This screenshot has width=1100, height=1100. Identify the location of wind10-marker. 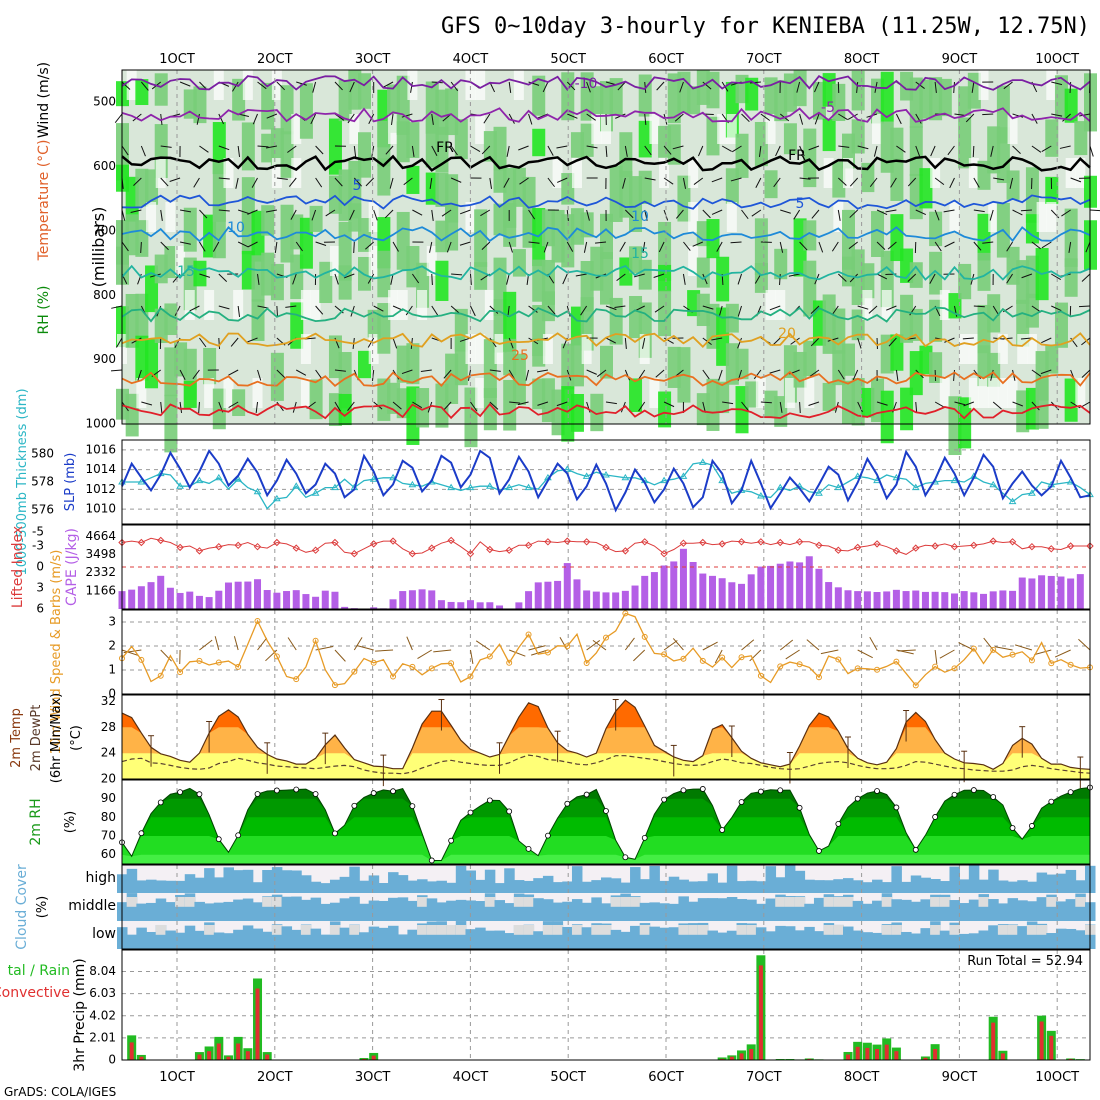
(160, 675).